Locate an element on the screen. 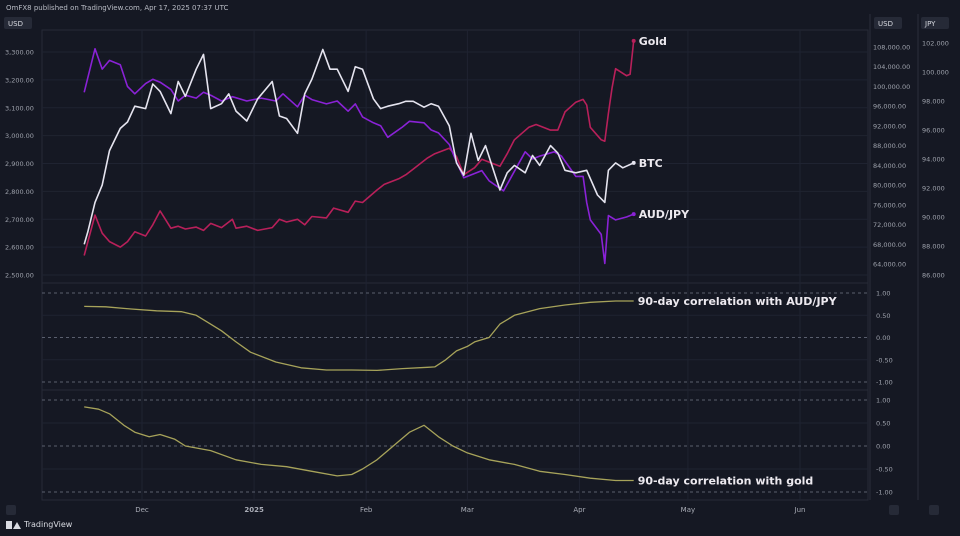 This screenshot has height=536, width=960. btc-series-label: BTC is located at coordinates (651, 163).